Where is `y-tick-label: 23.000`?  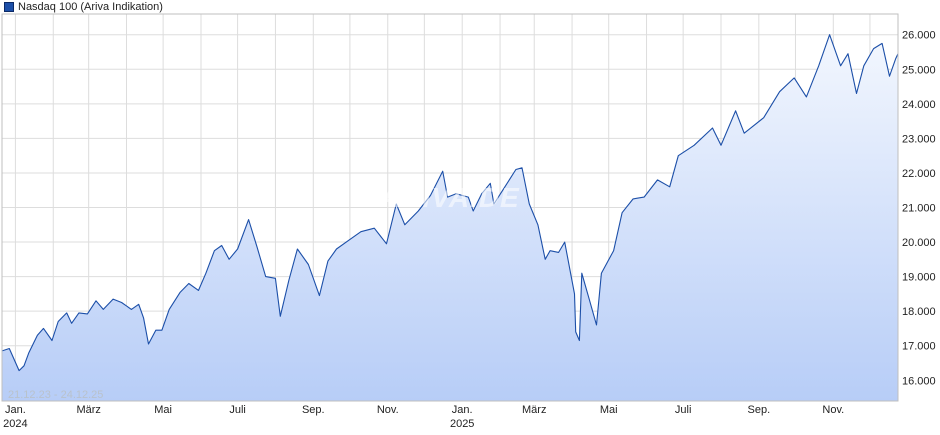
y-tick-label: 23.000 is located at coordinates (919, 139).